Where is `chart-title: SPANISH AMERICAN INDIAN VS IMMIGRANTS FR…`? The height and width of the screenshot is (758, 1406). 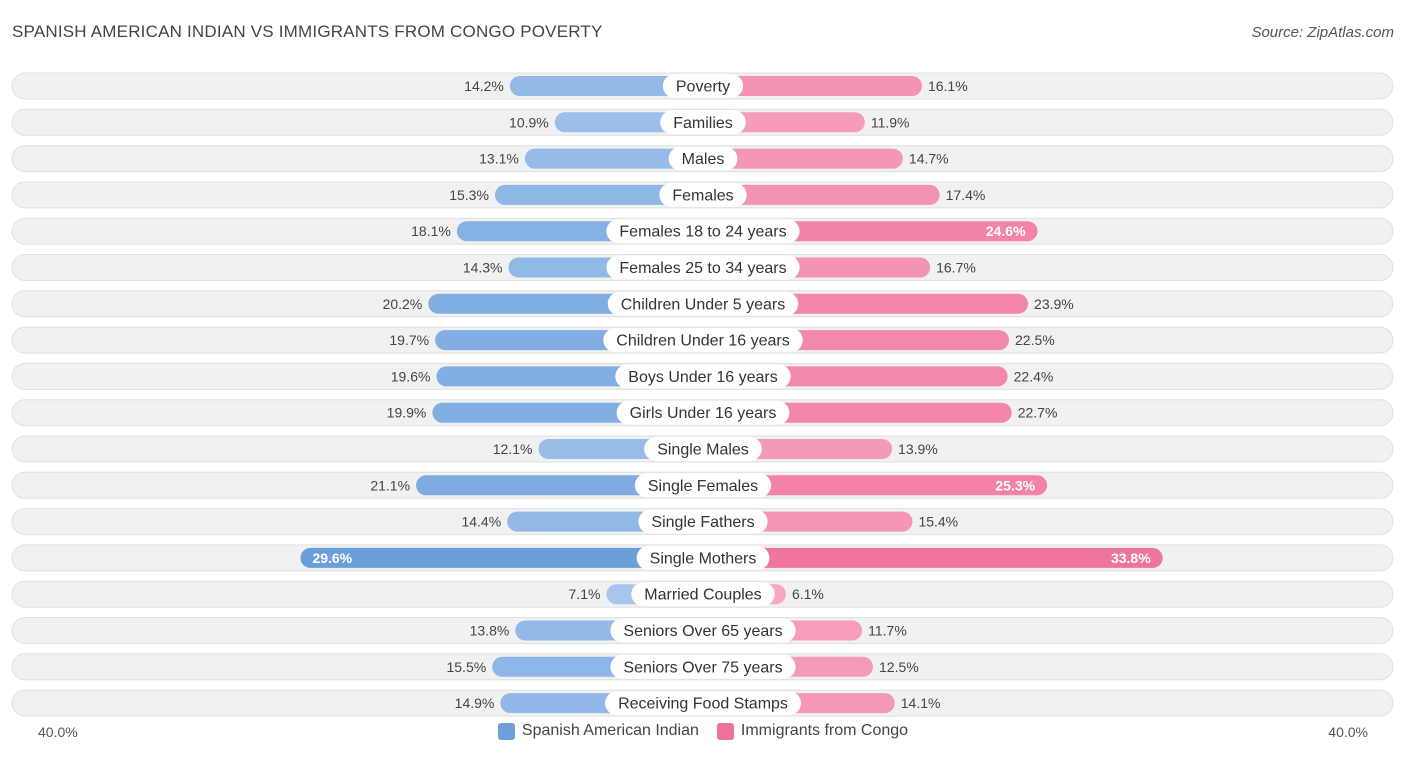 chart-title: SPANISH AMERICAN INDIAN VS IMMIGRANTS FR… is located at coordinates (307, 31).